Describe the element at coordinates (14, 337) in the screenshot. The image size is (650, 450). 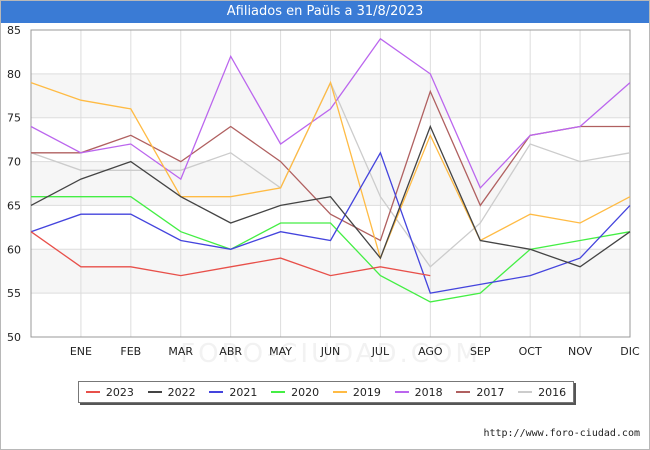
I see `y-tick-label: 50` at that location.